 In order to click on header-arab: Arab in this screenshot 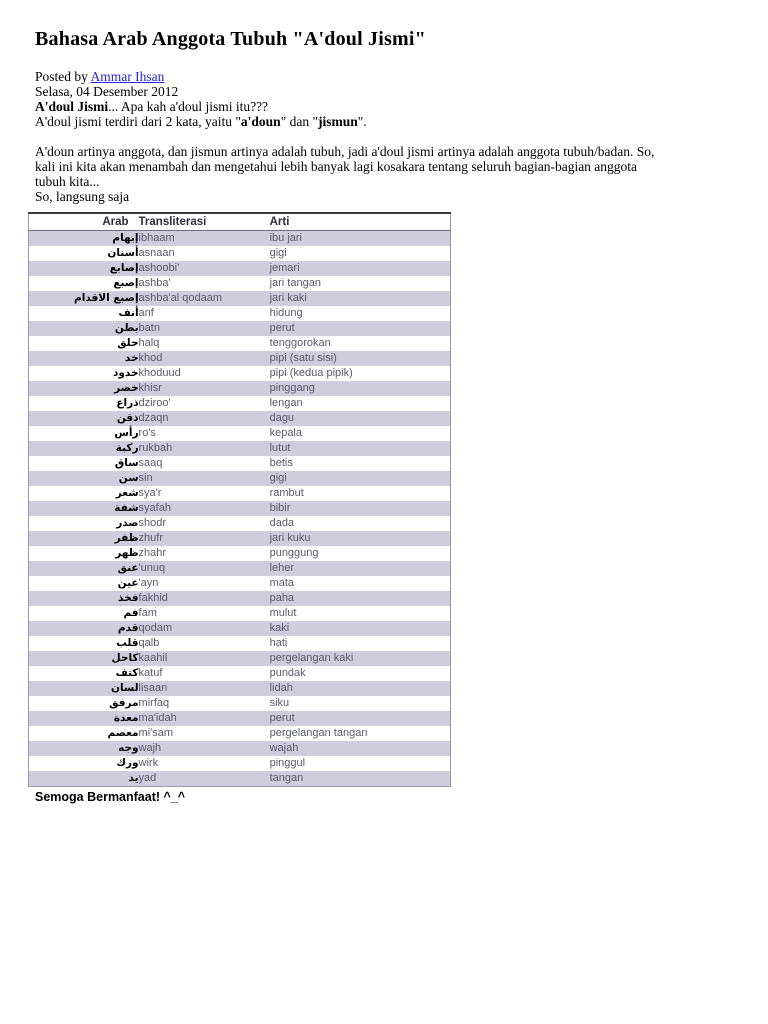, I will do `click(83, 221)`.